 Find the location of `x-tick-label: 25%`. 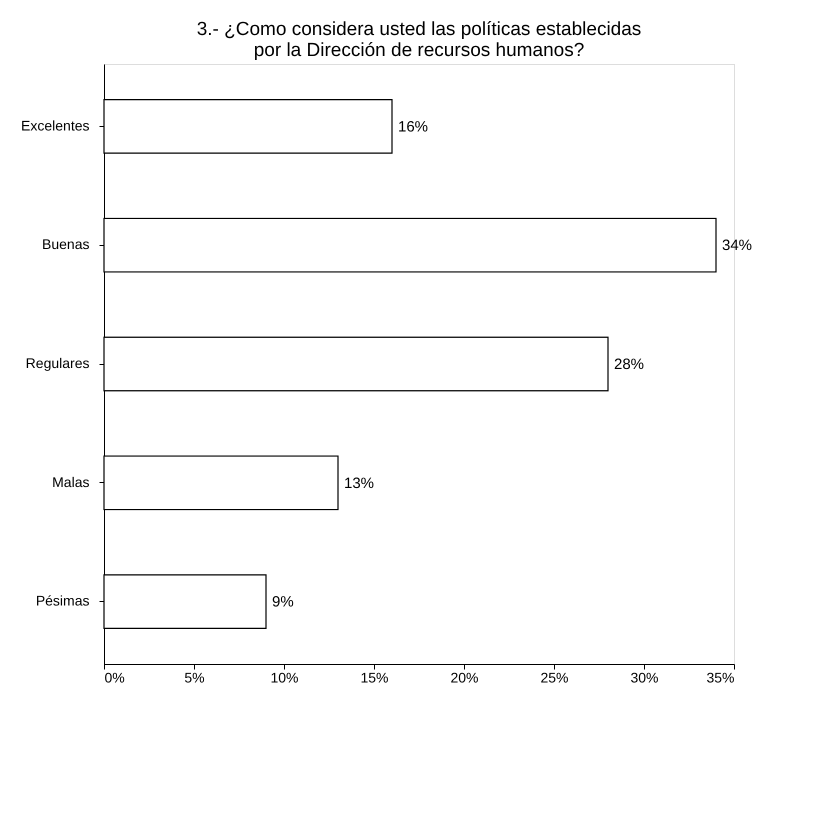

x-tick-label: 25% is located at coordinates (554, 678).